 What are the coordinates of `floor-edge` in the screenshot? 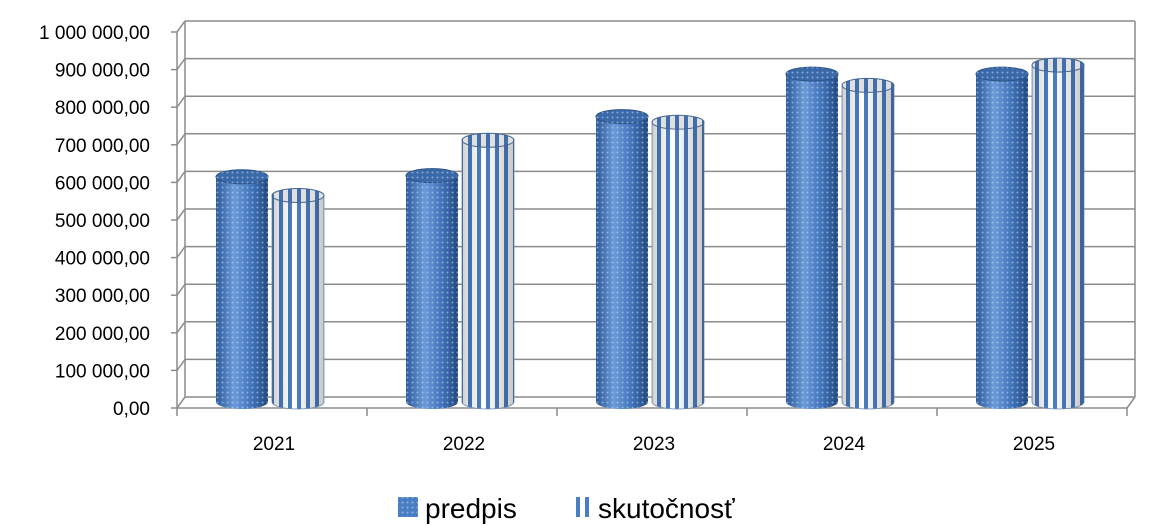 It's located at (1131, 402).